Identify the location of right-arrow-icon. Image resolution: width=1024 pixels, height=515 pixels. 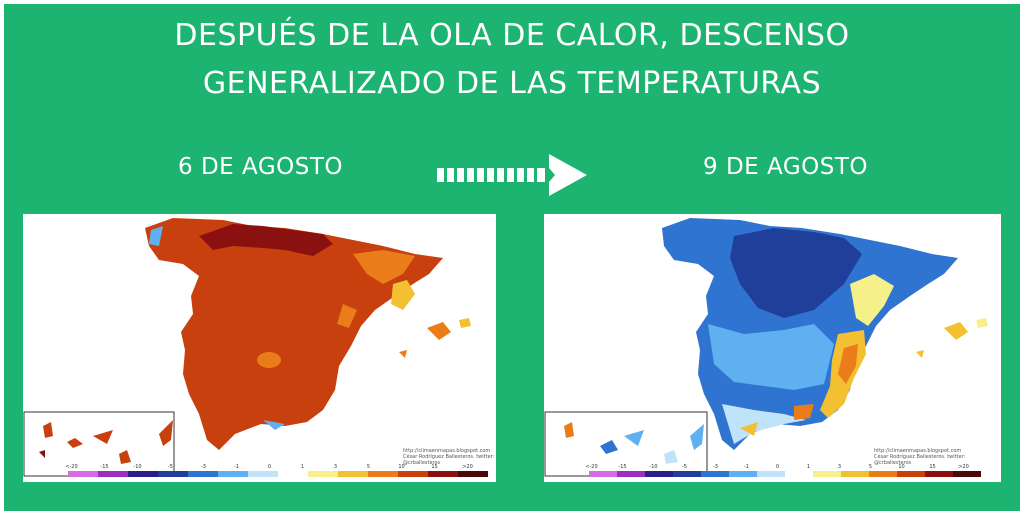
(512, 175).